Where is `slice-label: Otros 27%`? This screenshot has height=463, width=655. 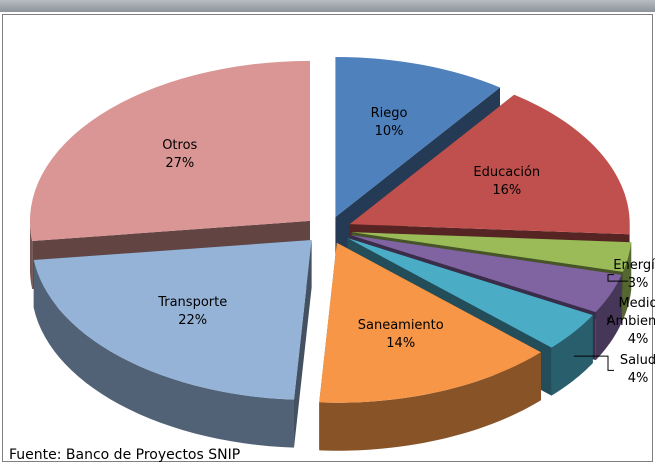
slice-label: Otros 27% is located at coordinates (180, 155).